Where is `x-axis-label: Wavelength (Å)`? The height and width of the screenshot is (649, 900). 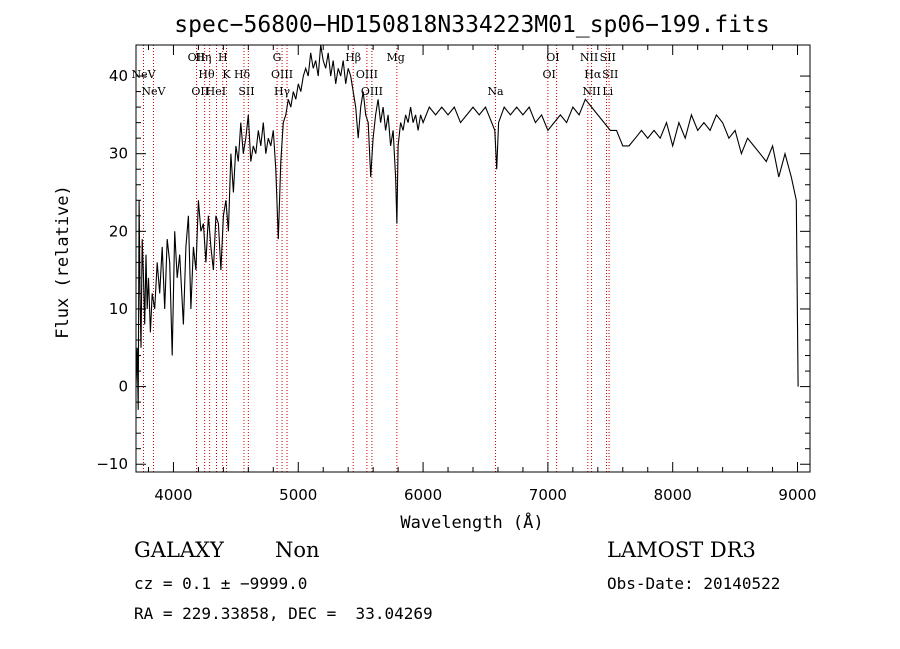 x-axis-label: Wavelength (Å) is located at coordinates (471, 522).